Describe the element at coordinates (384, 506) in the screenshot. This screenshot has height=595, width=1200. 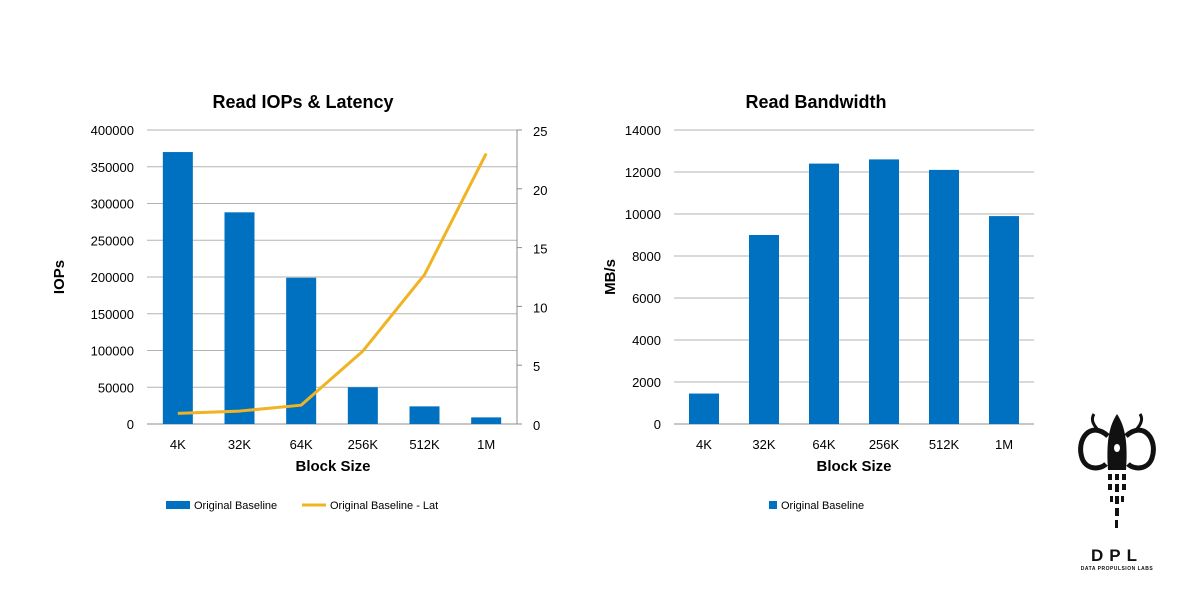
I see `chart1-legend-line-label: Original Baseline - Lat` at that location.